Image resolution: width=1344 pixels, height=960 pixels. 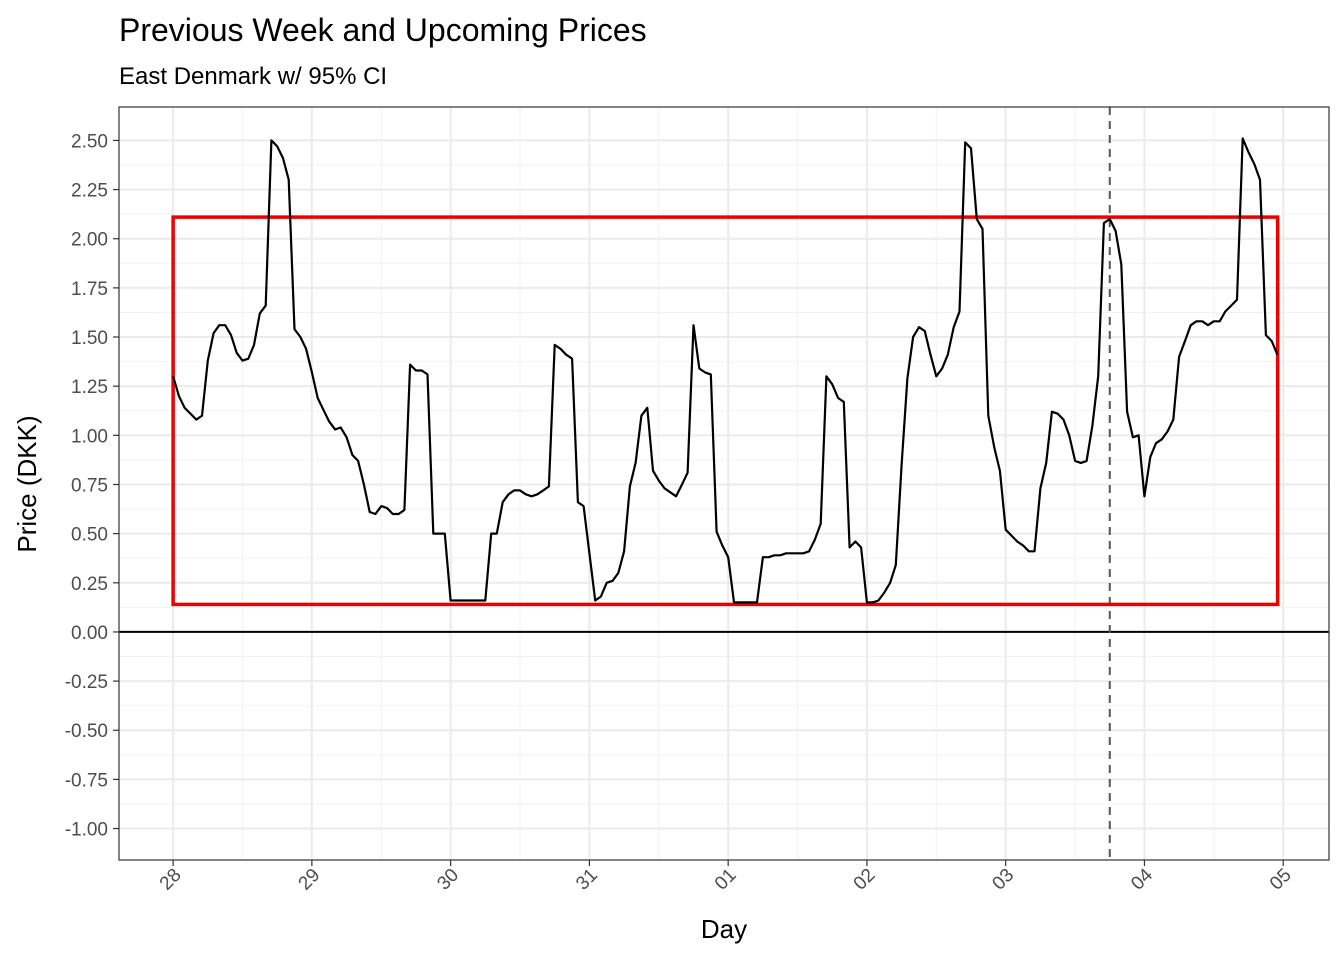 I want to click on x-tick-label: 05, so click(x=1281, y=880).